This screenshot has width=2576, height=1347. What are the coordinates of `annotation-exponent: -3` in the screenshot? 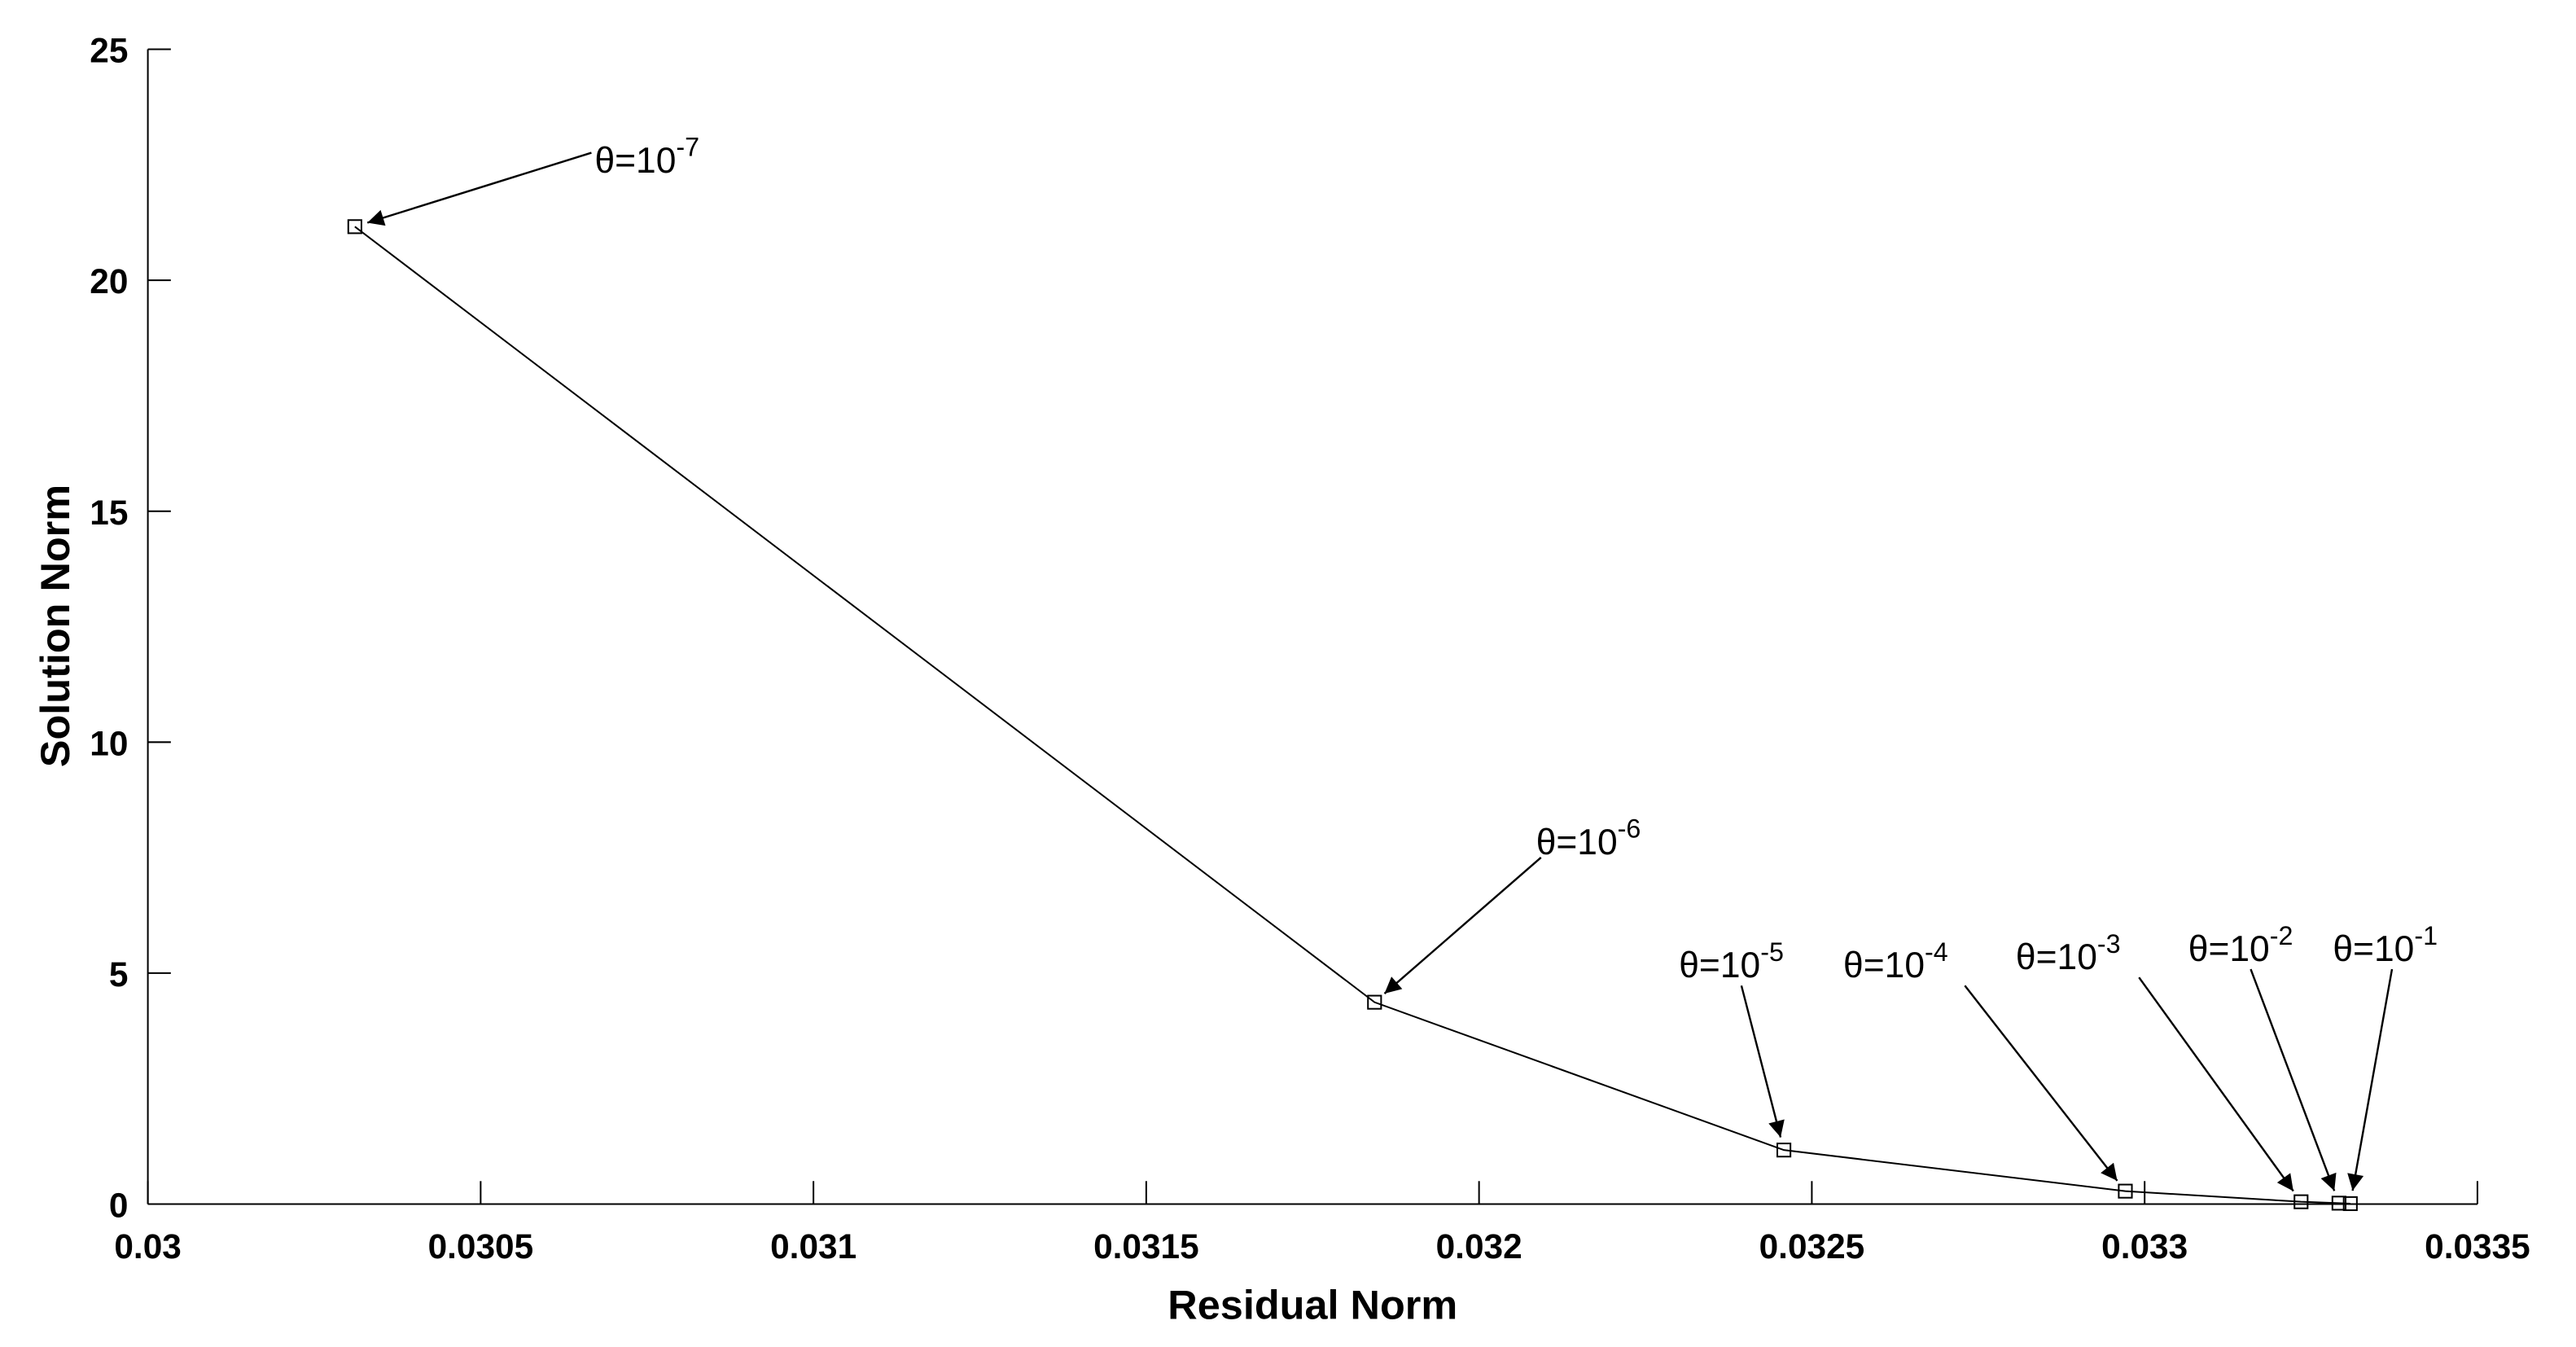 It's located at (2109, 944).